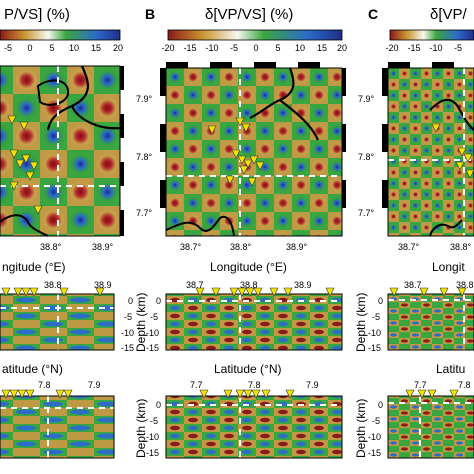  What do you see at coordinates (190, 48) in the screenshot?
I see `cb-b-tick: -15` at bounding box center [190, 48].